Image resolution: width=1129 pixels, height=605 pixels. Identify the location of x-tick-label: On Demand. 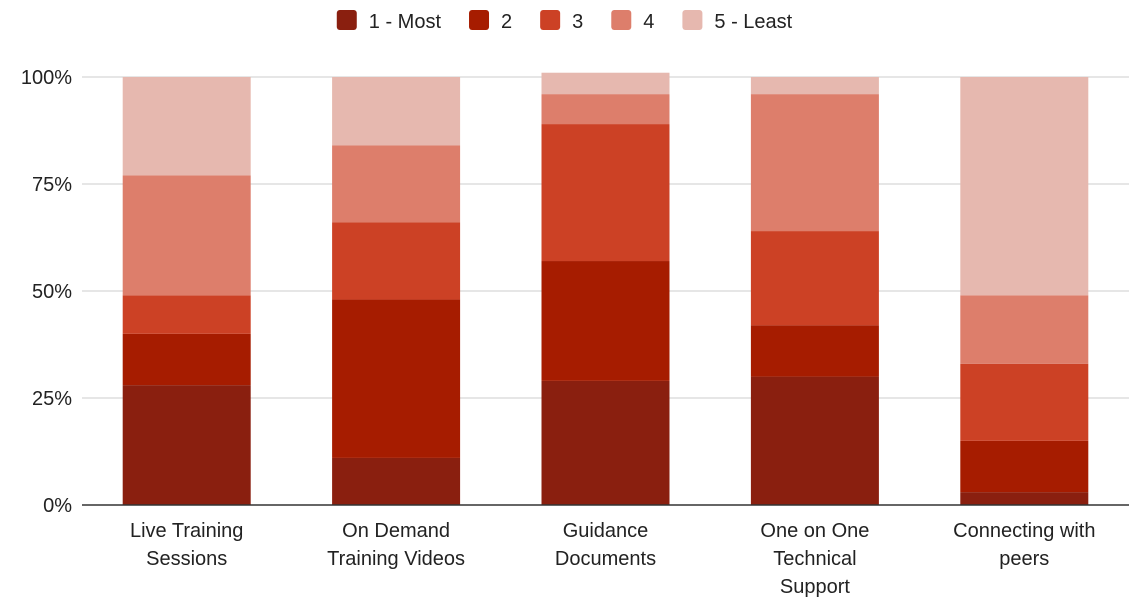
(396, 531).